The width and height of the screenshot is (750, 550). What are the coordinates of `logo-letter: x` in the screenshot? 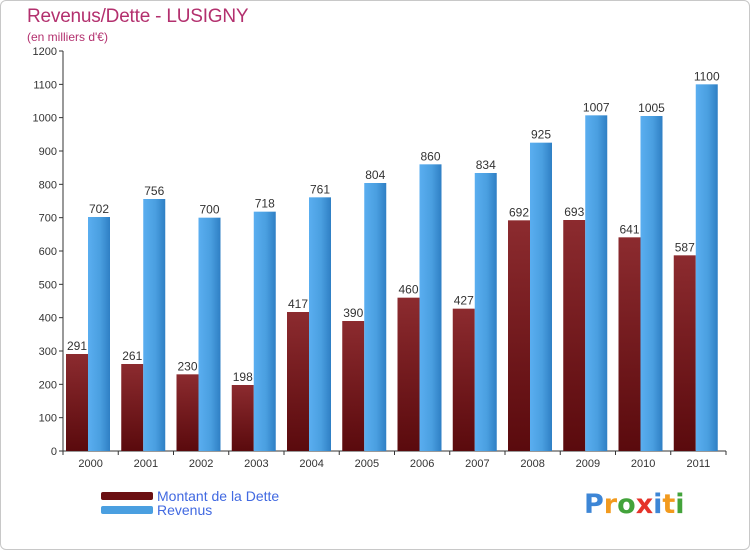 It's located at (644, 504).